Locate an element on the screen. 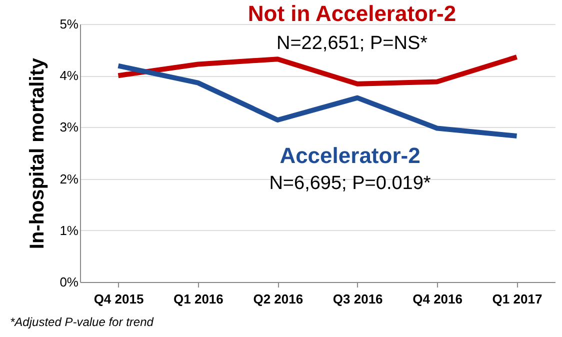 The width and height of the screenshot is (562, 337). y-tick-label: 5% is located at coordinates (69, 24).